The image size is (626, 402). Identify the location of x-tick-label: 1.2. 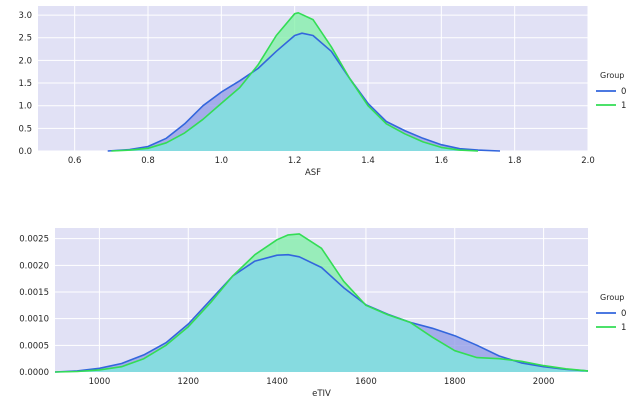
(295, 161).